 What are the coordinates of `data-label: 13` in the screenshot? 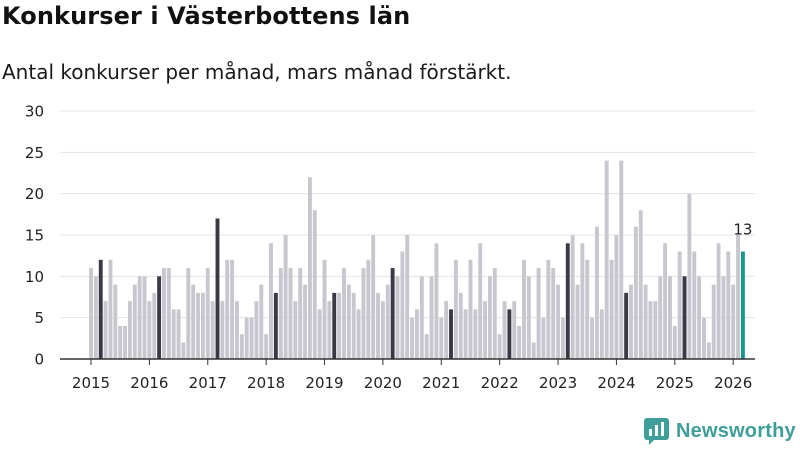 It's located at (742, 230).